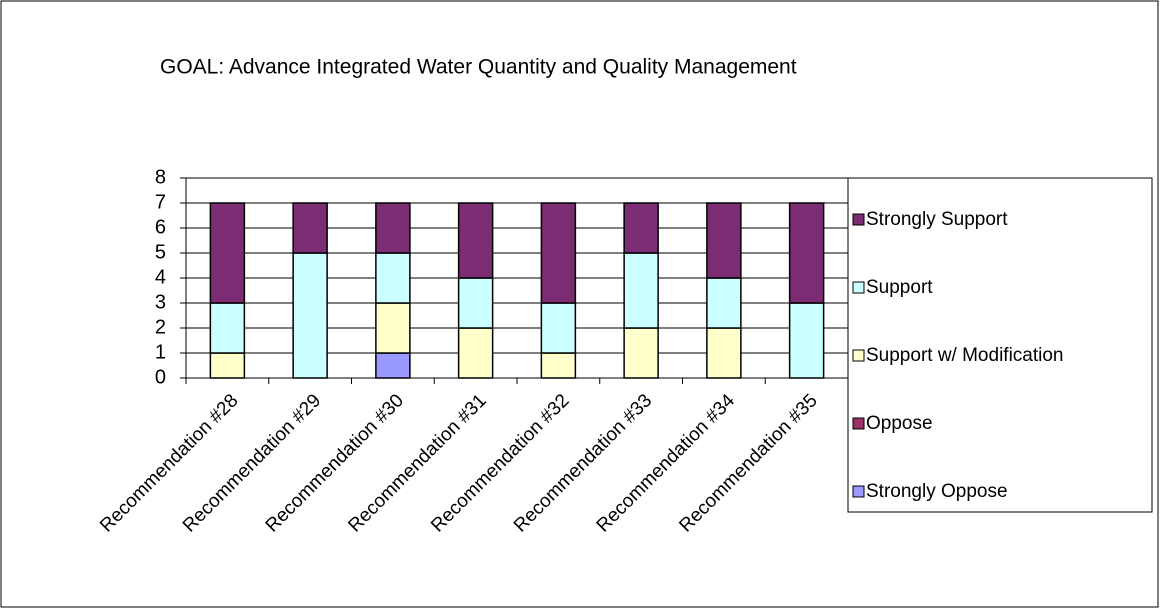 The image size is (1160, 608). Describe the element at coordinates (160, 252) in the screenshot. I see `y-tick-label: 5` at that location.